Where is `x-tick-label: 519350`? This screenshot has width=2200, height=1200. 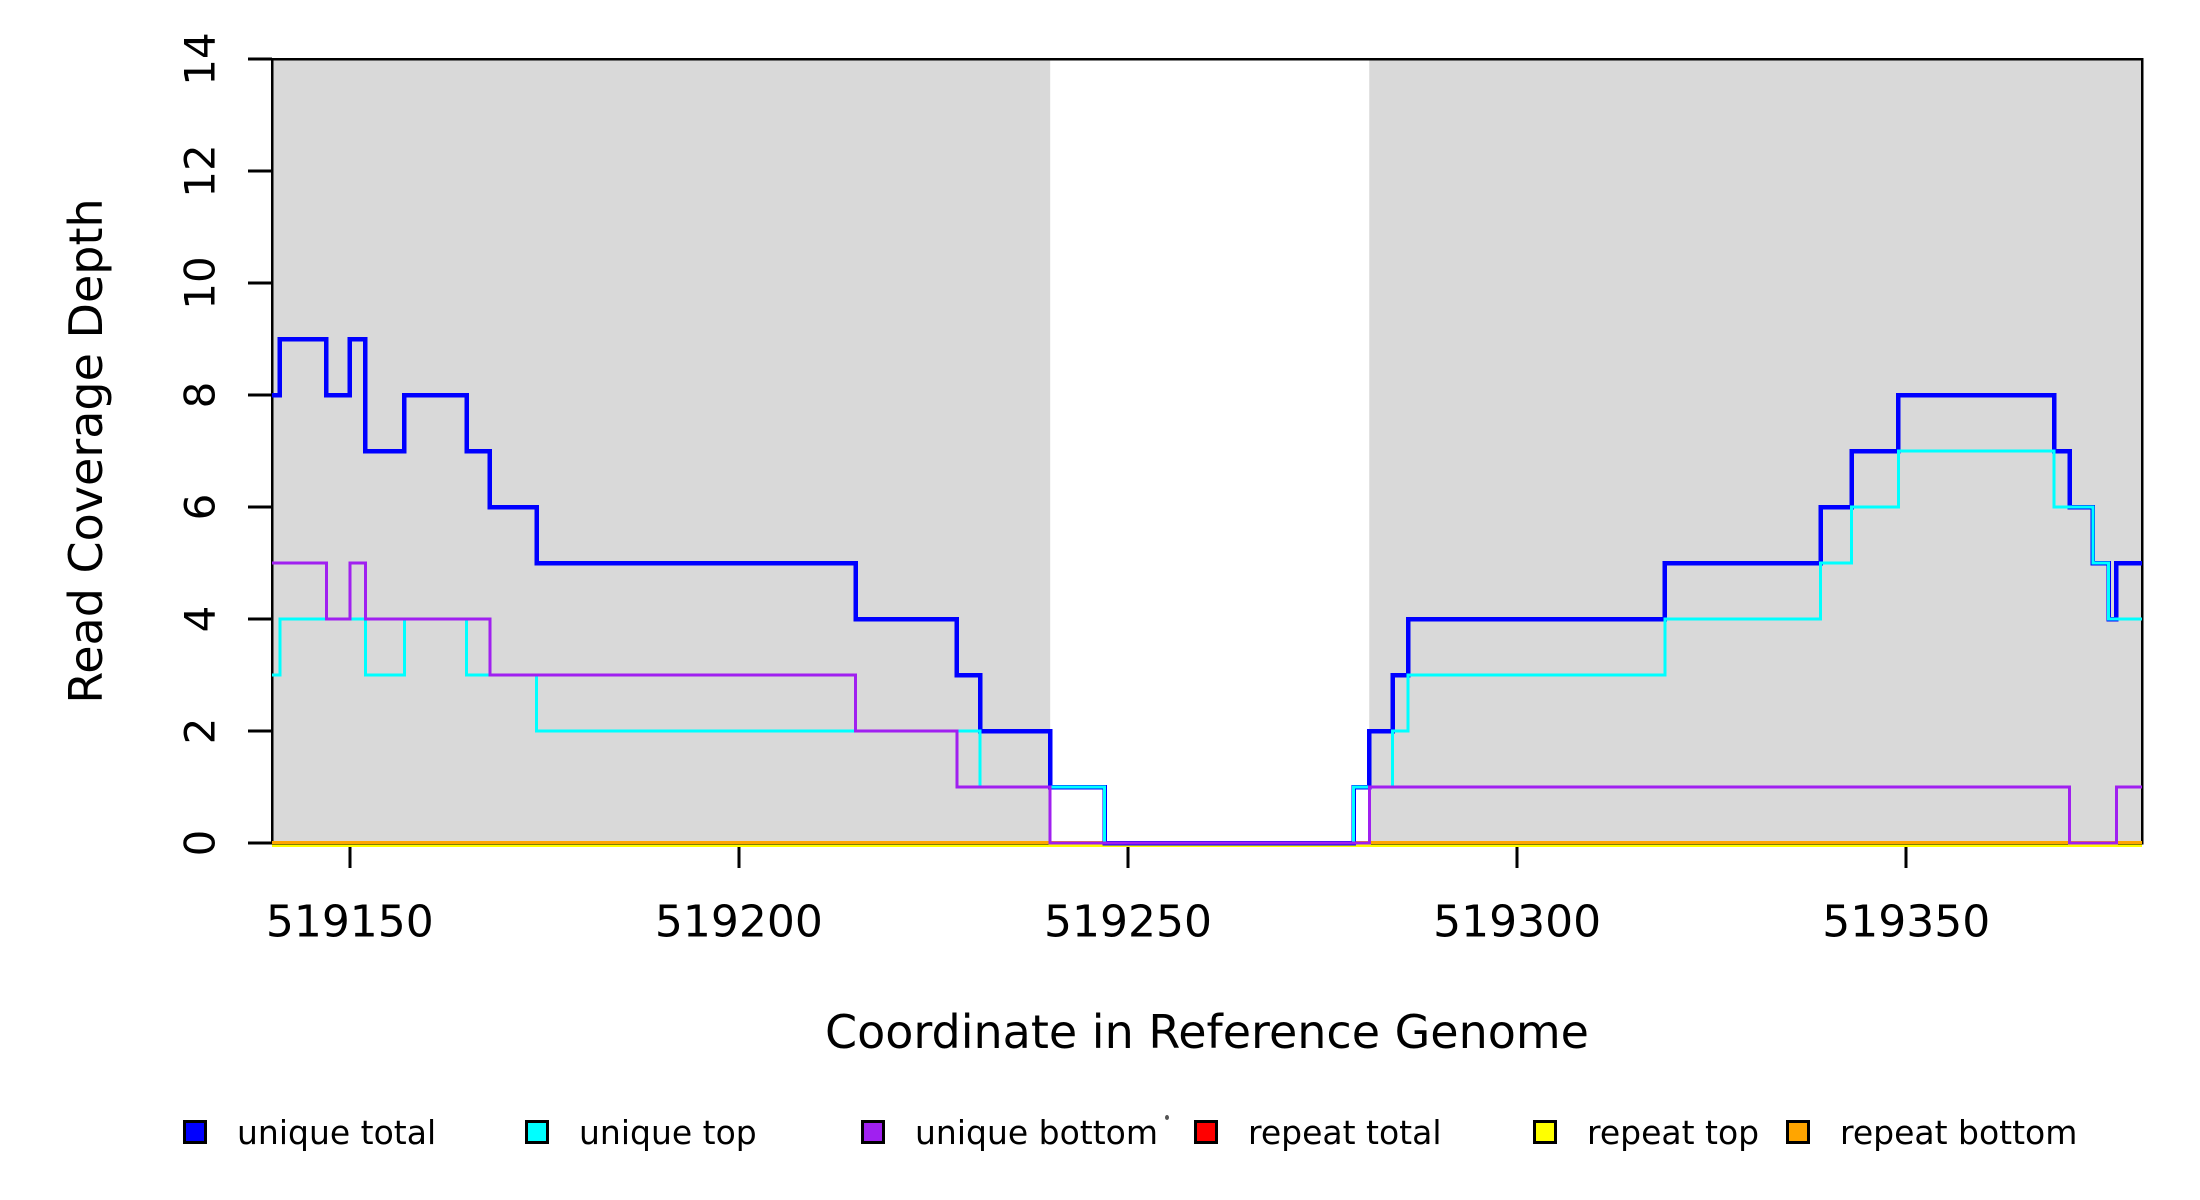 x-tick-label: 519350 is located at coordinates (1906, 922).